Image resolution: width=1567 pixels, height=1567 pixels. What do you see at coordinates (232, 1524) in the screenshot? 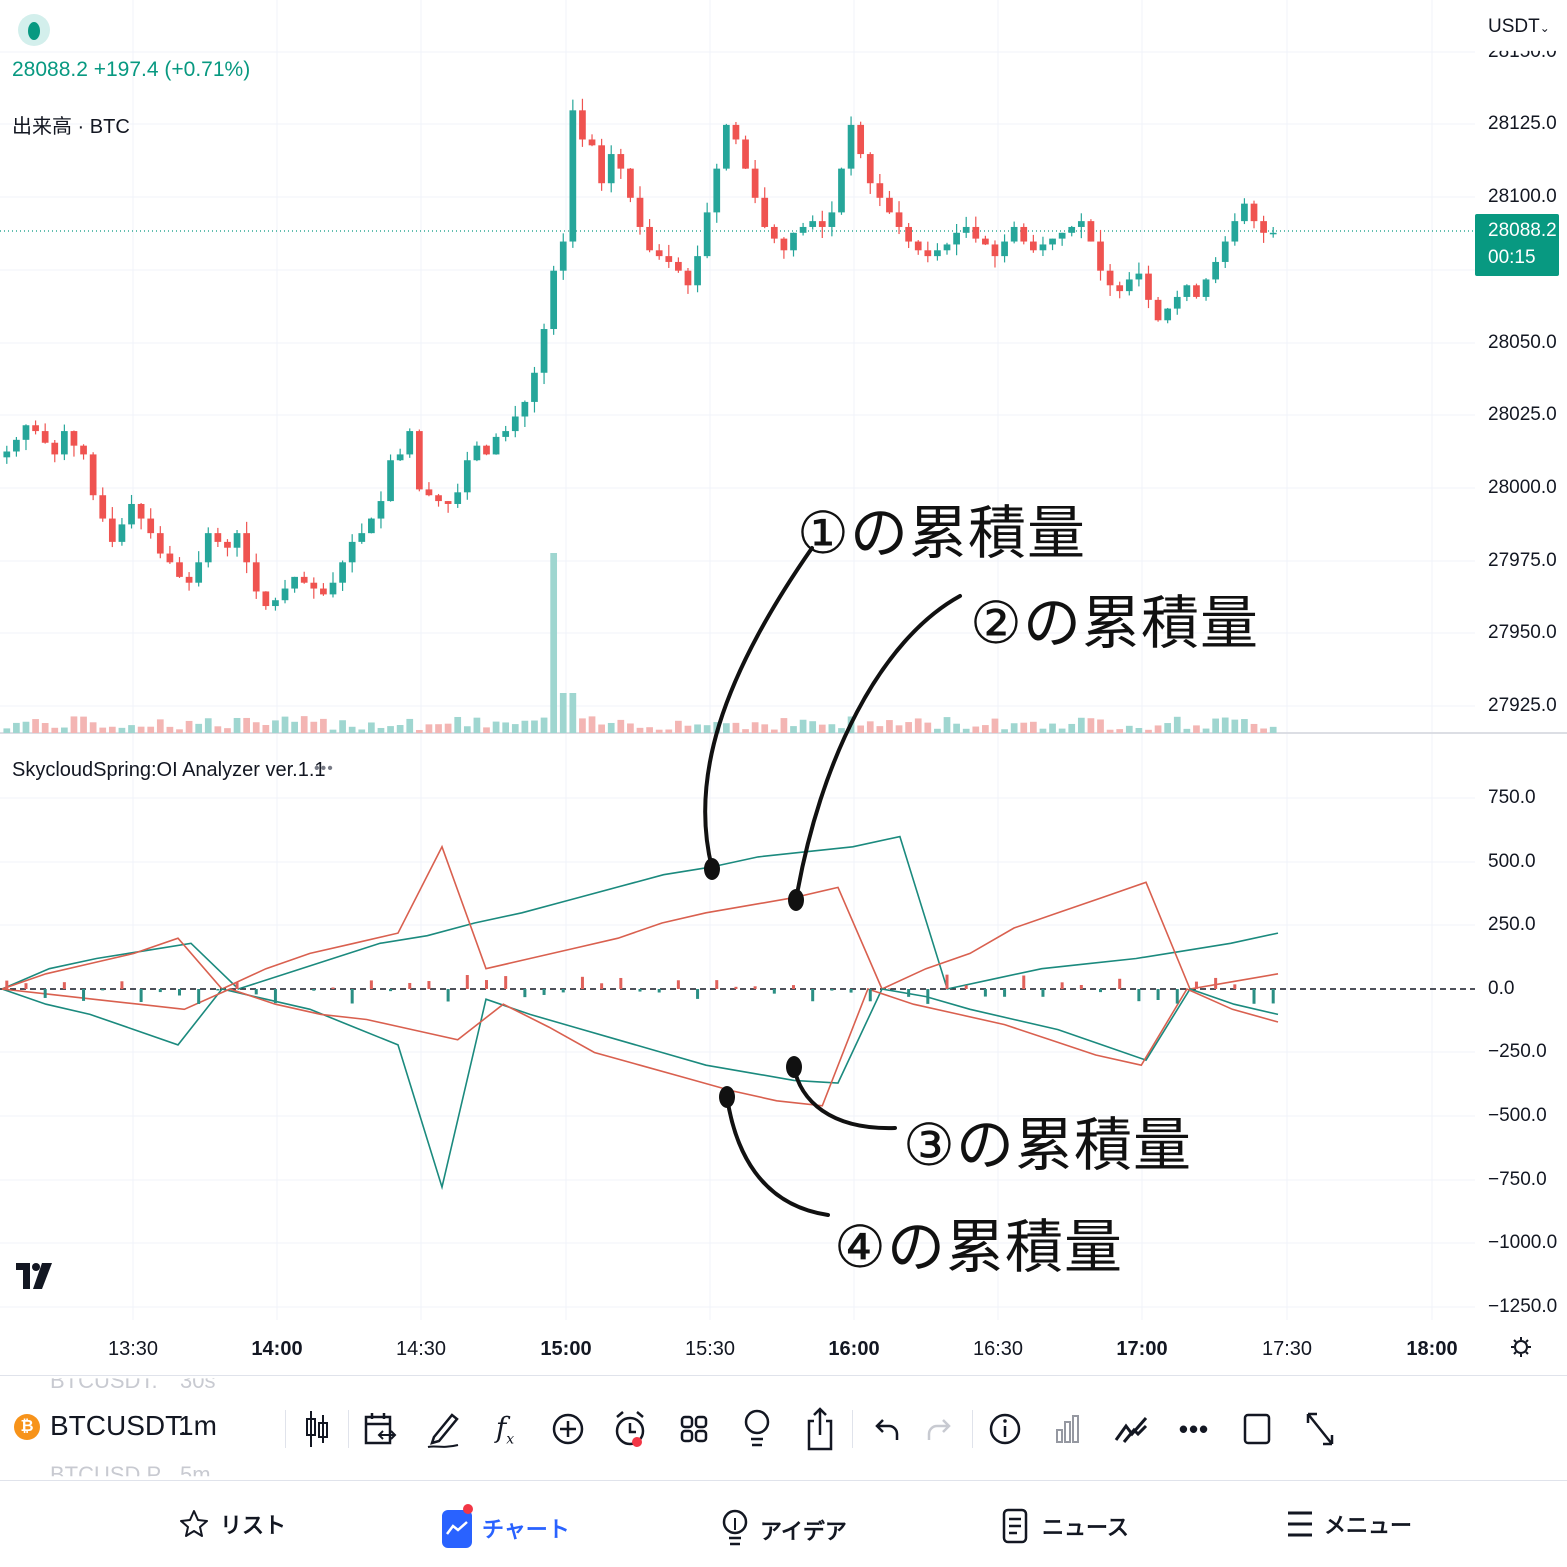
I see `nav-list: リスト` at bounding box center [232, 1524].